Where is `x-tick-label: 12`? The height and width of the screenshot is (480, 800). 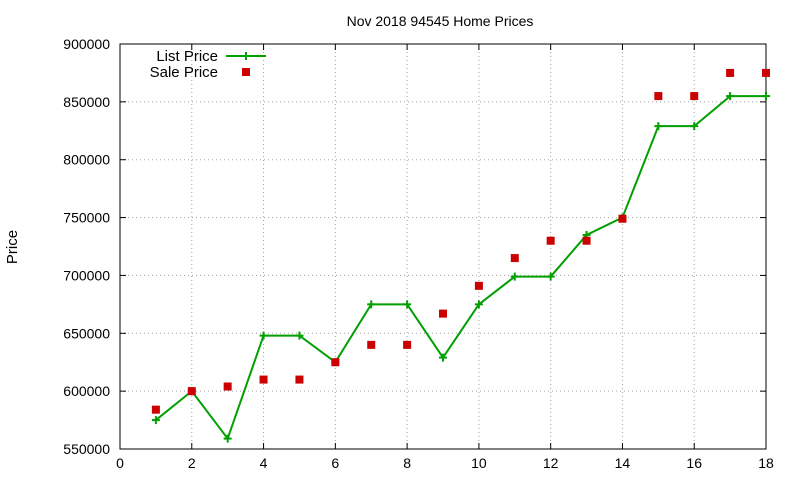
x-tick-label: 12 is located at coordinates (551, 463).